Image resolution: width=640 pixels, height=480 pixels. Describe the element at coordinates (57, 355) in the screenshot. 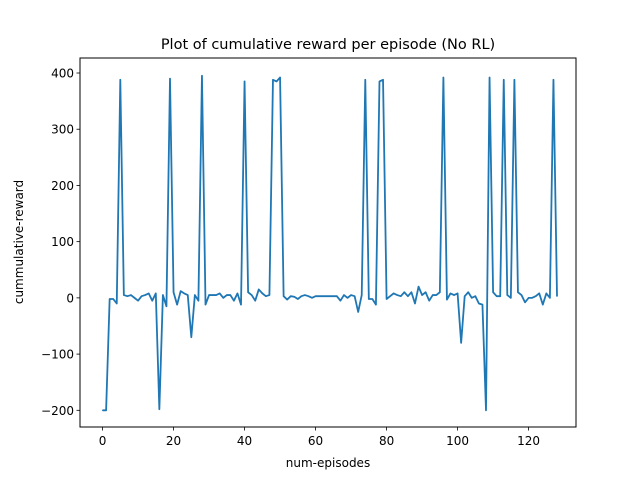

I see `y-tick-label: −100` at that location.